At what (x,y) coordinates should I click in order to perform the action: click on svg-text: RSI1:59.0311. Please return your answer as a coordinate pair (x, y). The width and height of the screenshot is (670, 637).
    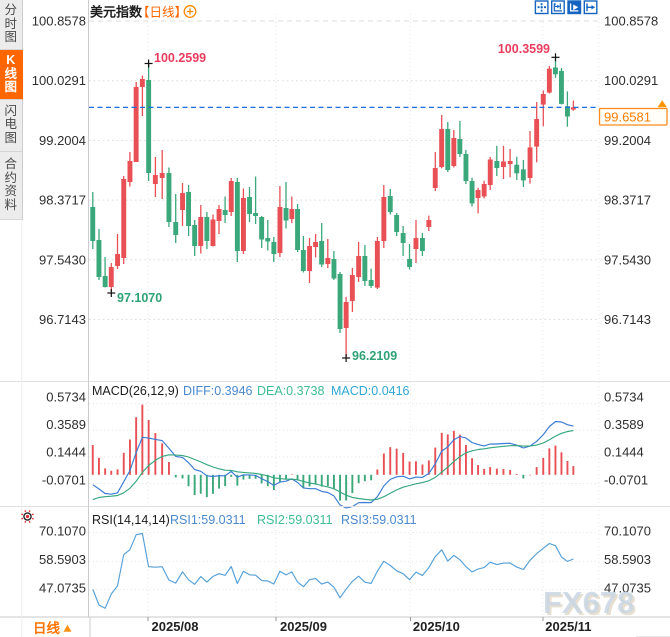
    Looking at the image, I should click on (208, 520).